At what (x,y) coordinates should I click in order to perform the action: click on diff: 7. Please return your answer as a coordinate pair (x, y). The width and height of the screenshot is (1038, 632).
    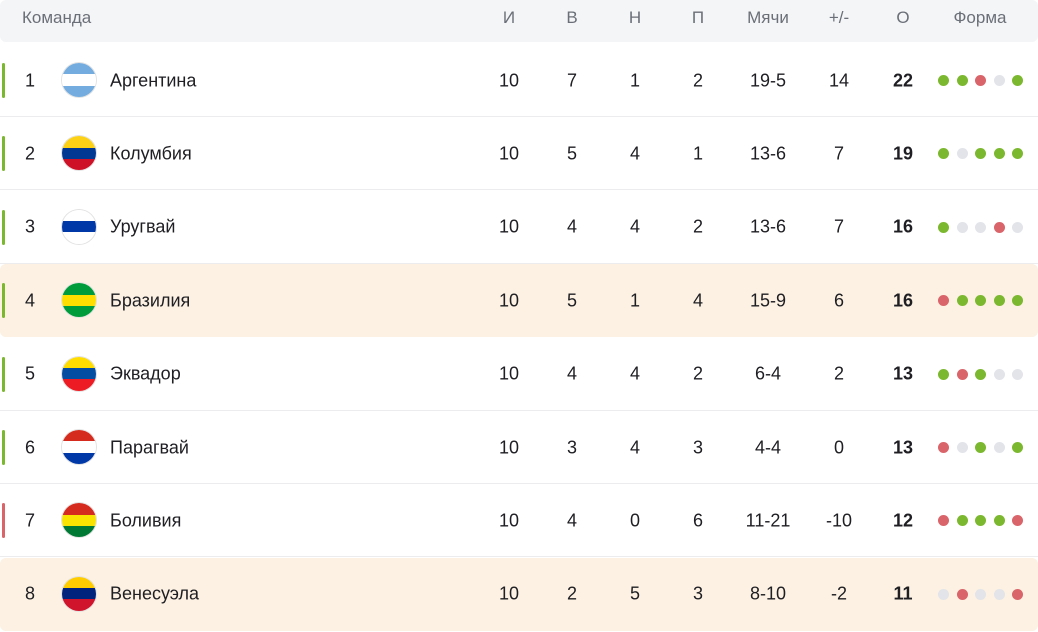
    Looking at the image, I should click on (839, 153).